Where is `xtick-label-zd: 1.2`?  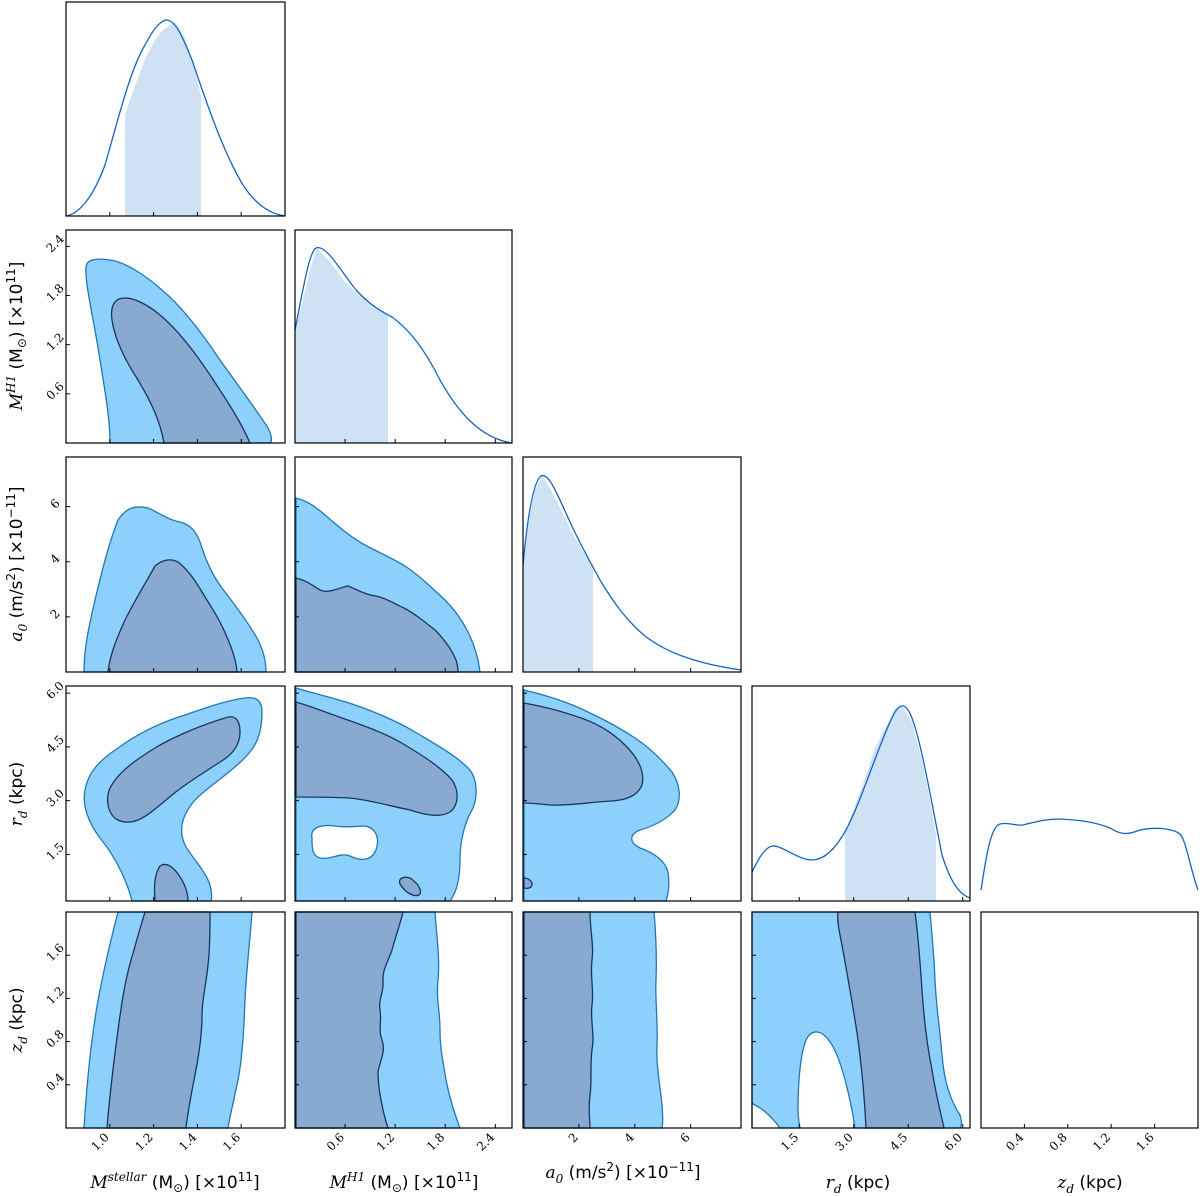 xtick-label-zd: 1.2 is located at coordinates (1101, 1141).